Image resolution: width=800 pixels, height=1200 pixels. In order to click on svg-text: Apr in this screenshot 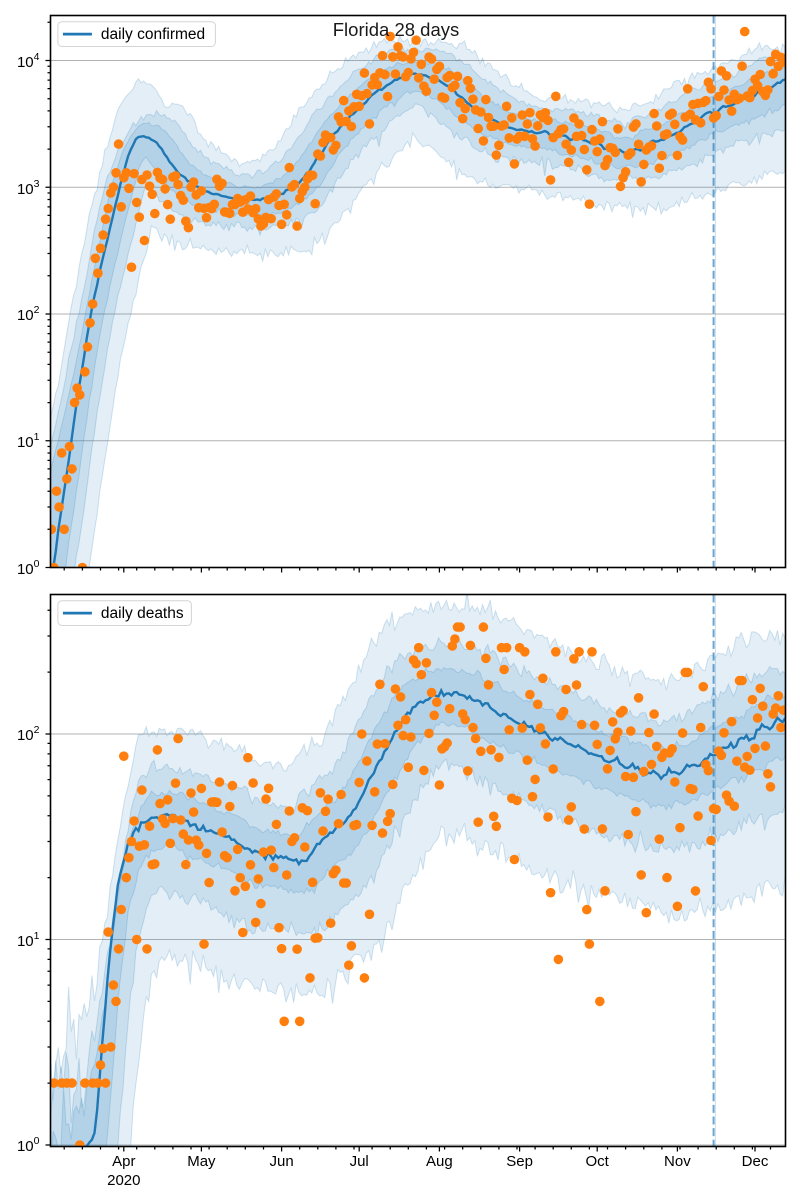, I will do `click(123, 1161)`.